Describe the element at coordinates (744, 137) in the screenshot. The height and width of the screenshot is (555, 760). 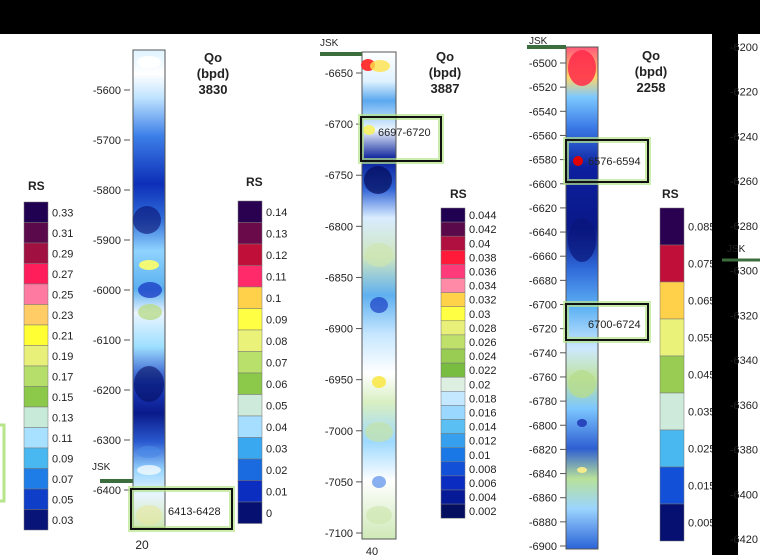
I see `y-tick-label: -6240` at that location.